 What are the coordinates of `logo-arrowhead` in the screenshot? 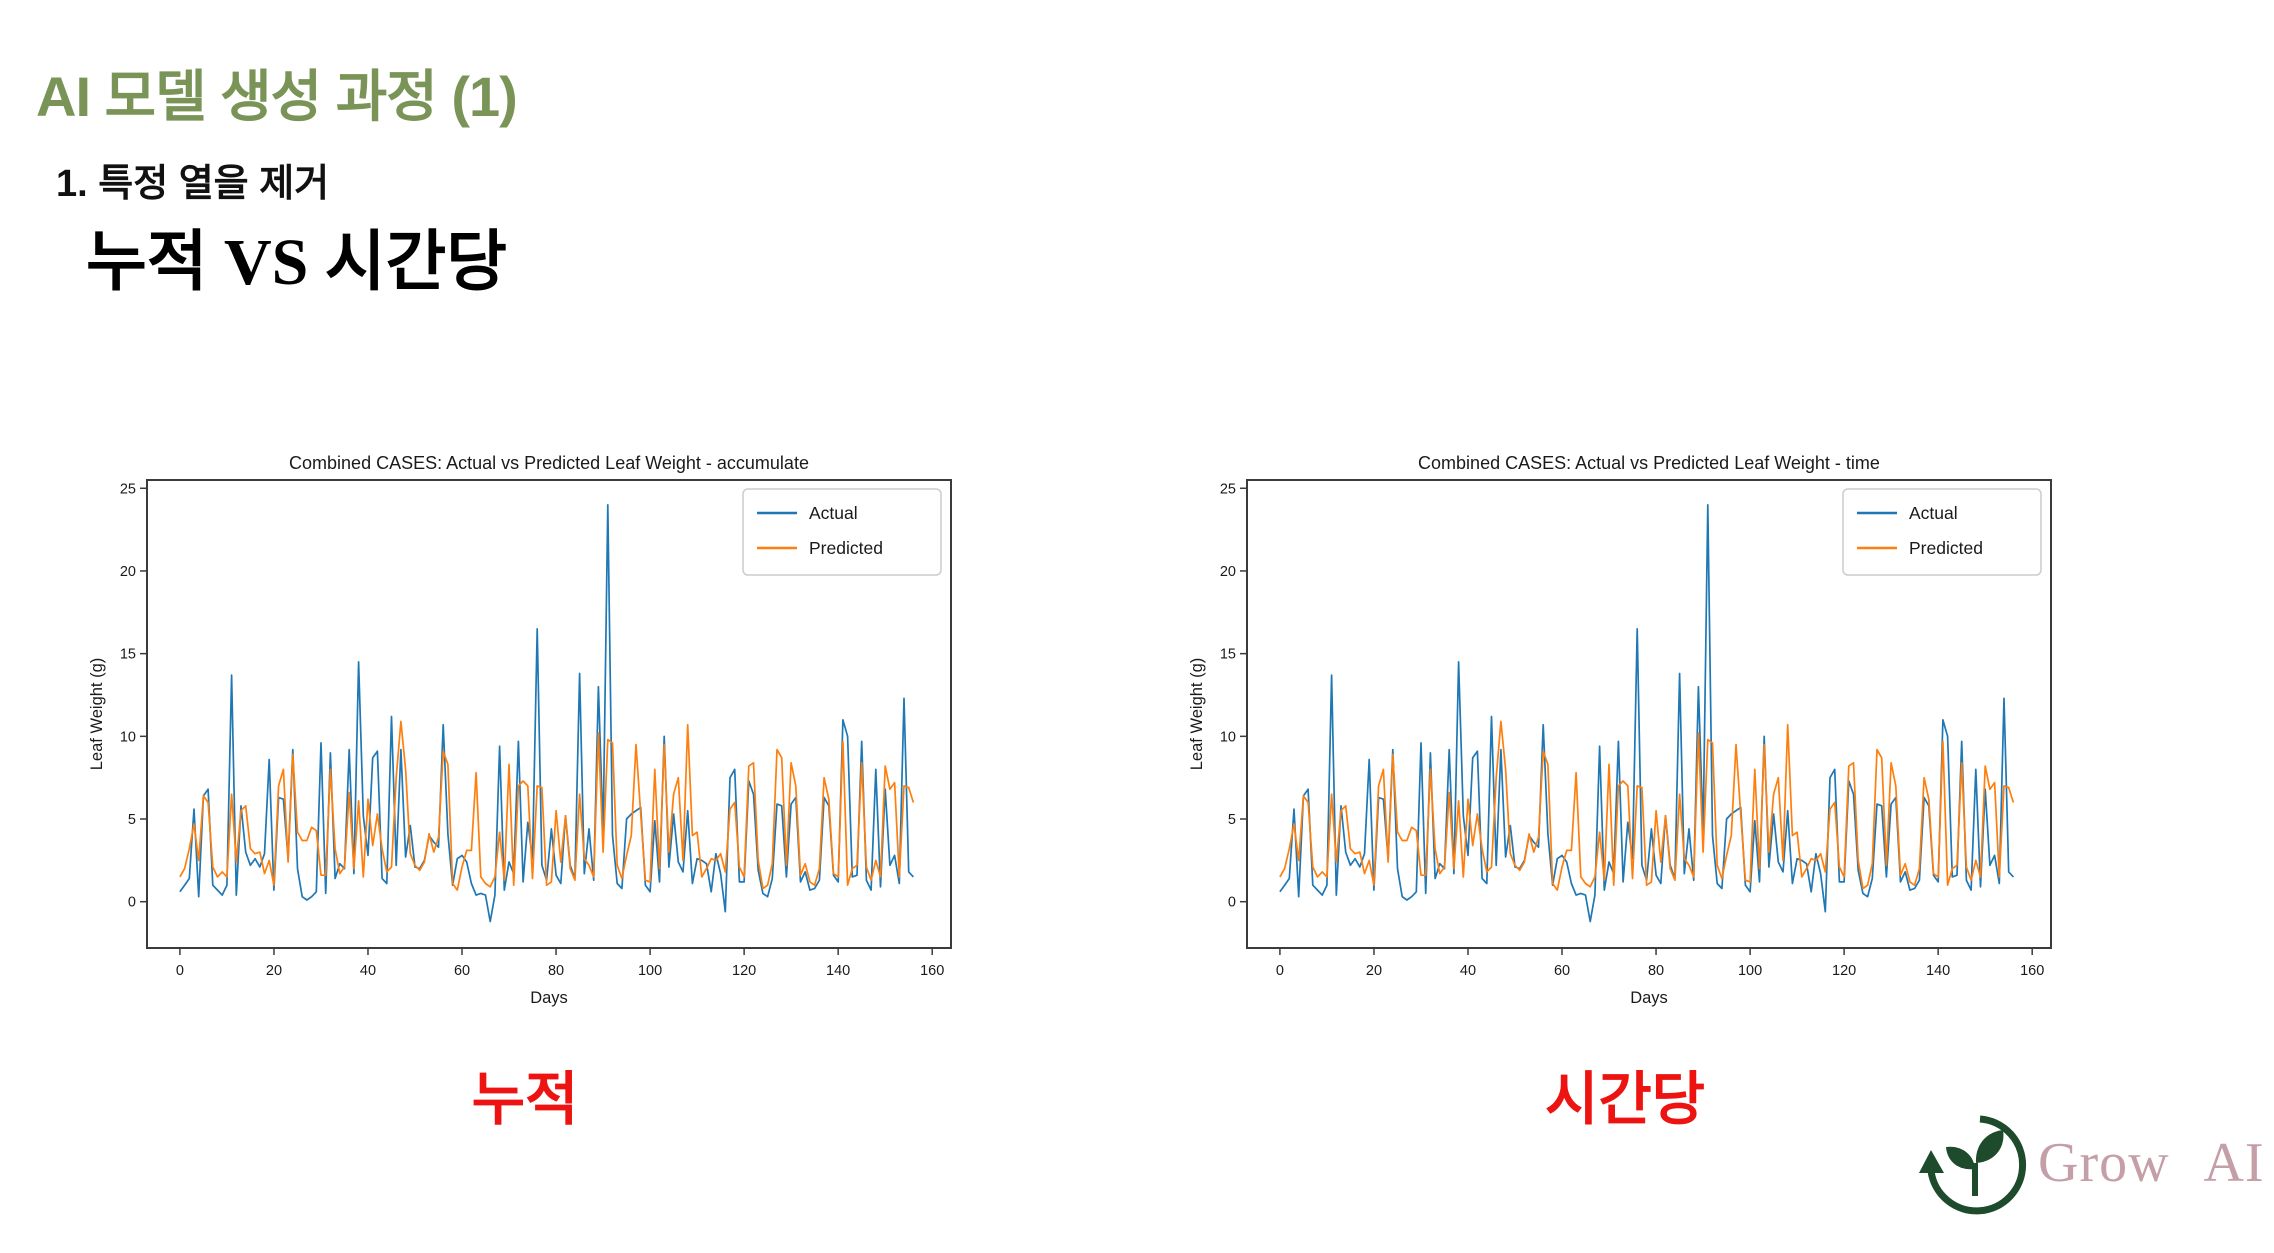 It's located at (1931, 1161).